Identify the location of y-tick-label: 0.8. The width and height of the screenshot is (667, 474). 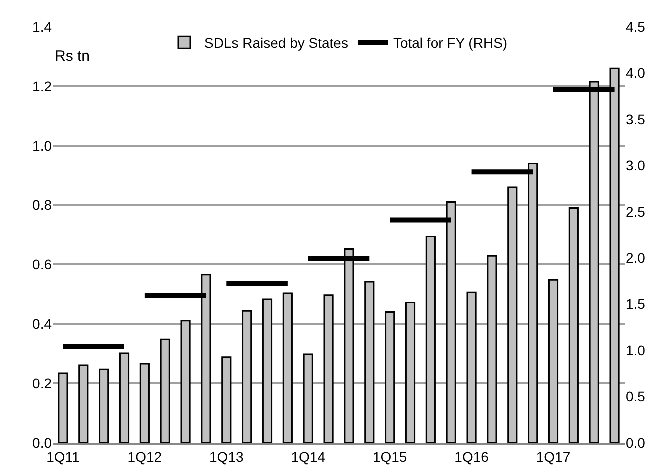
(42, 205).